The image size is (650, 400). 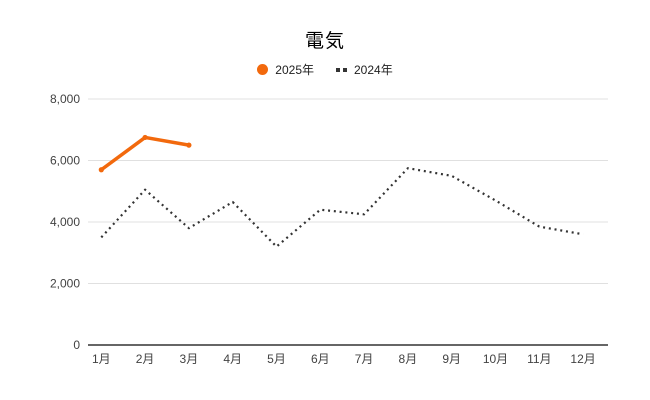 I want to click on x-tick-label: 1月, so click(x=101, y=359).